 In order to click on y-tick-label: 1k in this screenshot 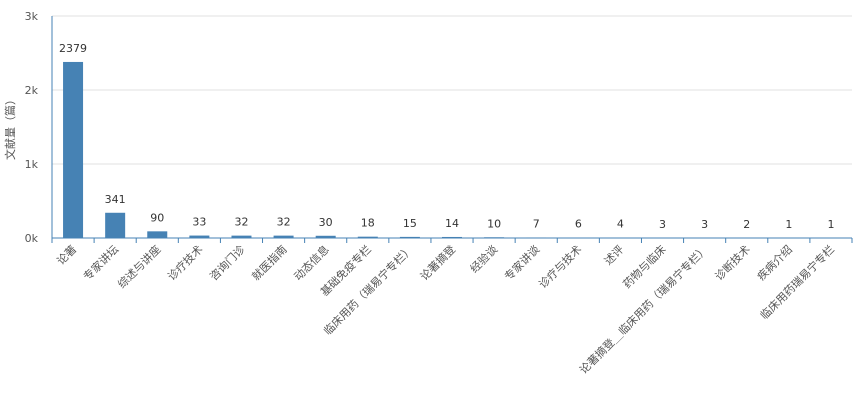, I will do `click(32, 164)`.